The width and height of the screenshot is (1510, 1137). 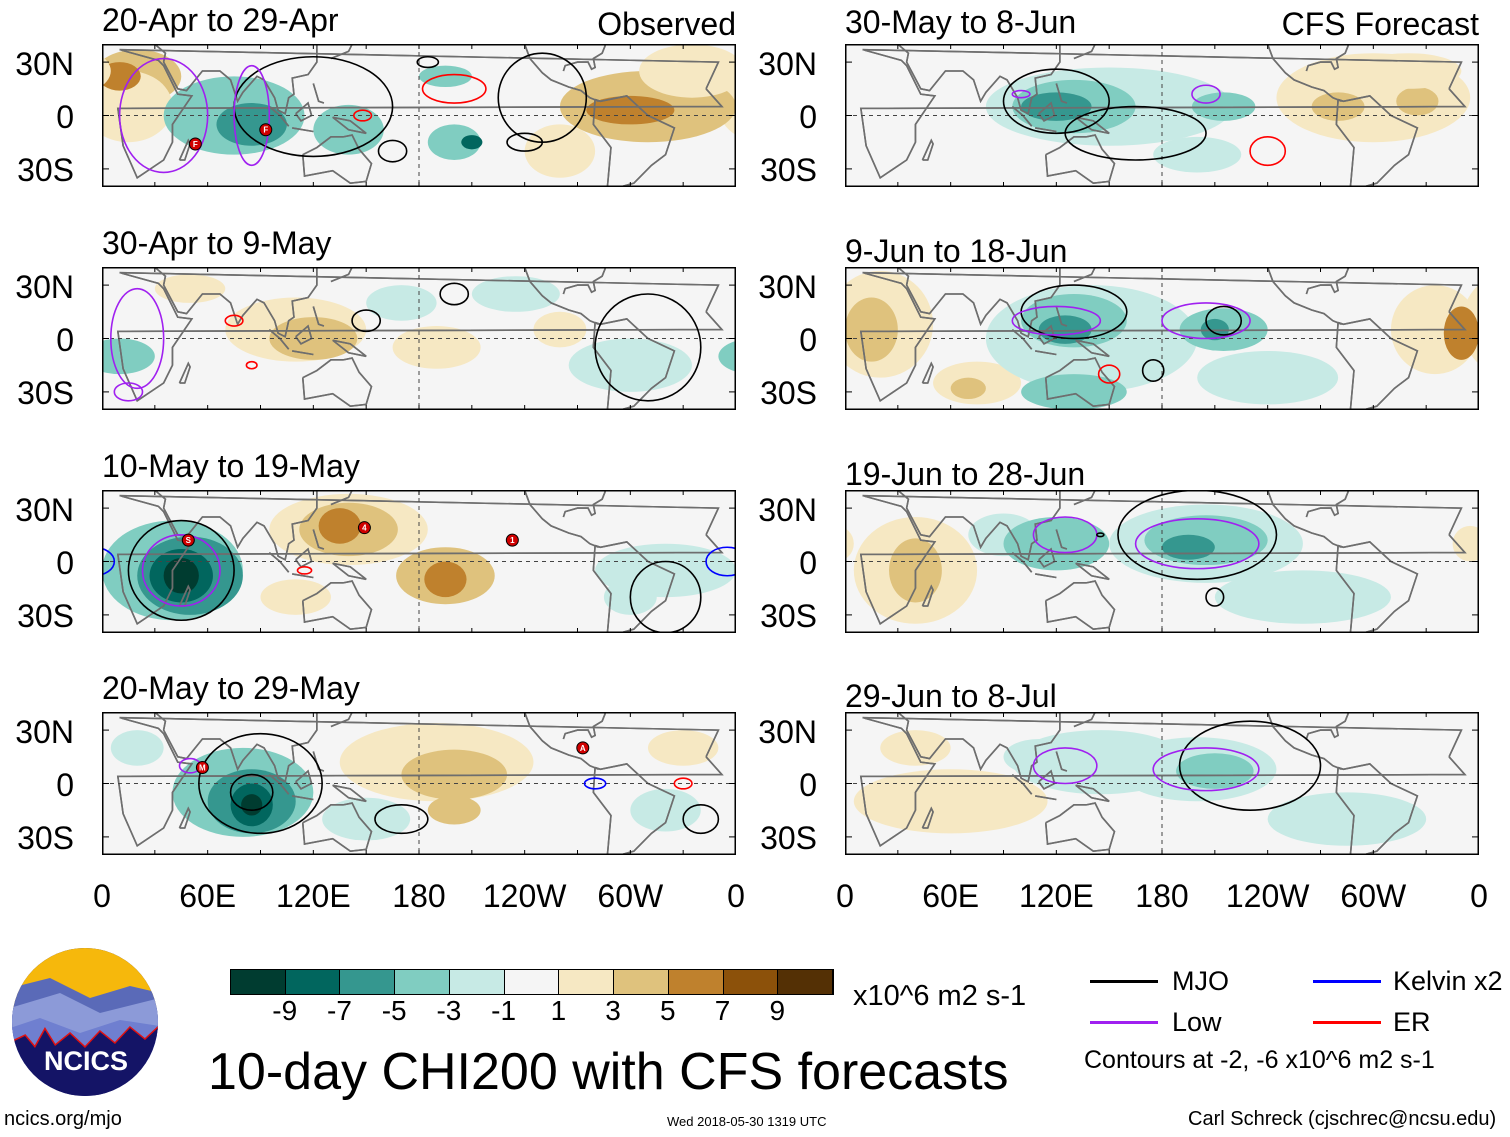 I want to click on colorbar-tick-label: 5, so click(x=668, y=1010).